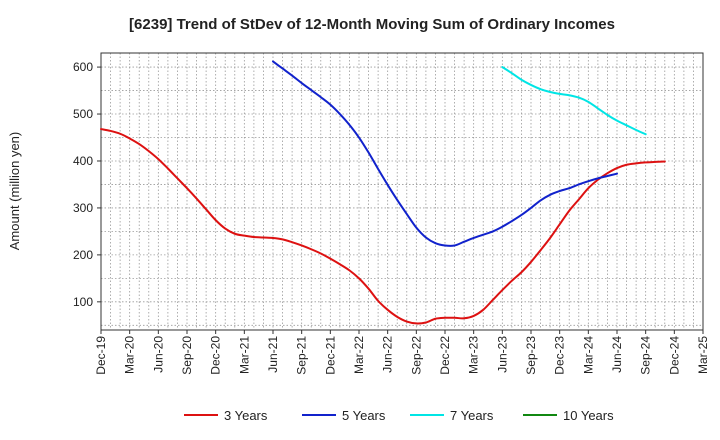 This screenshot has height=440, width=720. What do you see at coordinates (216, 355) in the screenshot?
I see `x-tick-label: Dec-20` at bounding box center [216, 355].